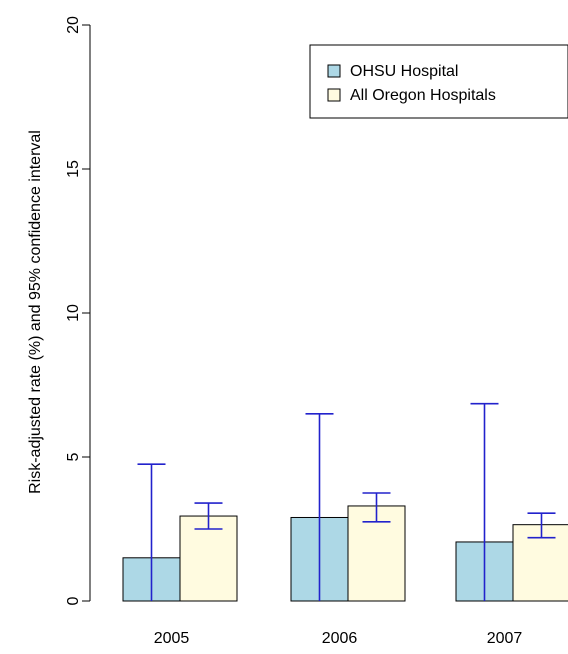 Image resolution: width=568 pixels, height=654 pixels. I want to click on y-tick-label: 15, so click(73, 169).